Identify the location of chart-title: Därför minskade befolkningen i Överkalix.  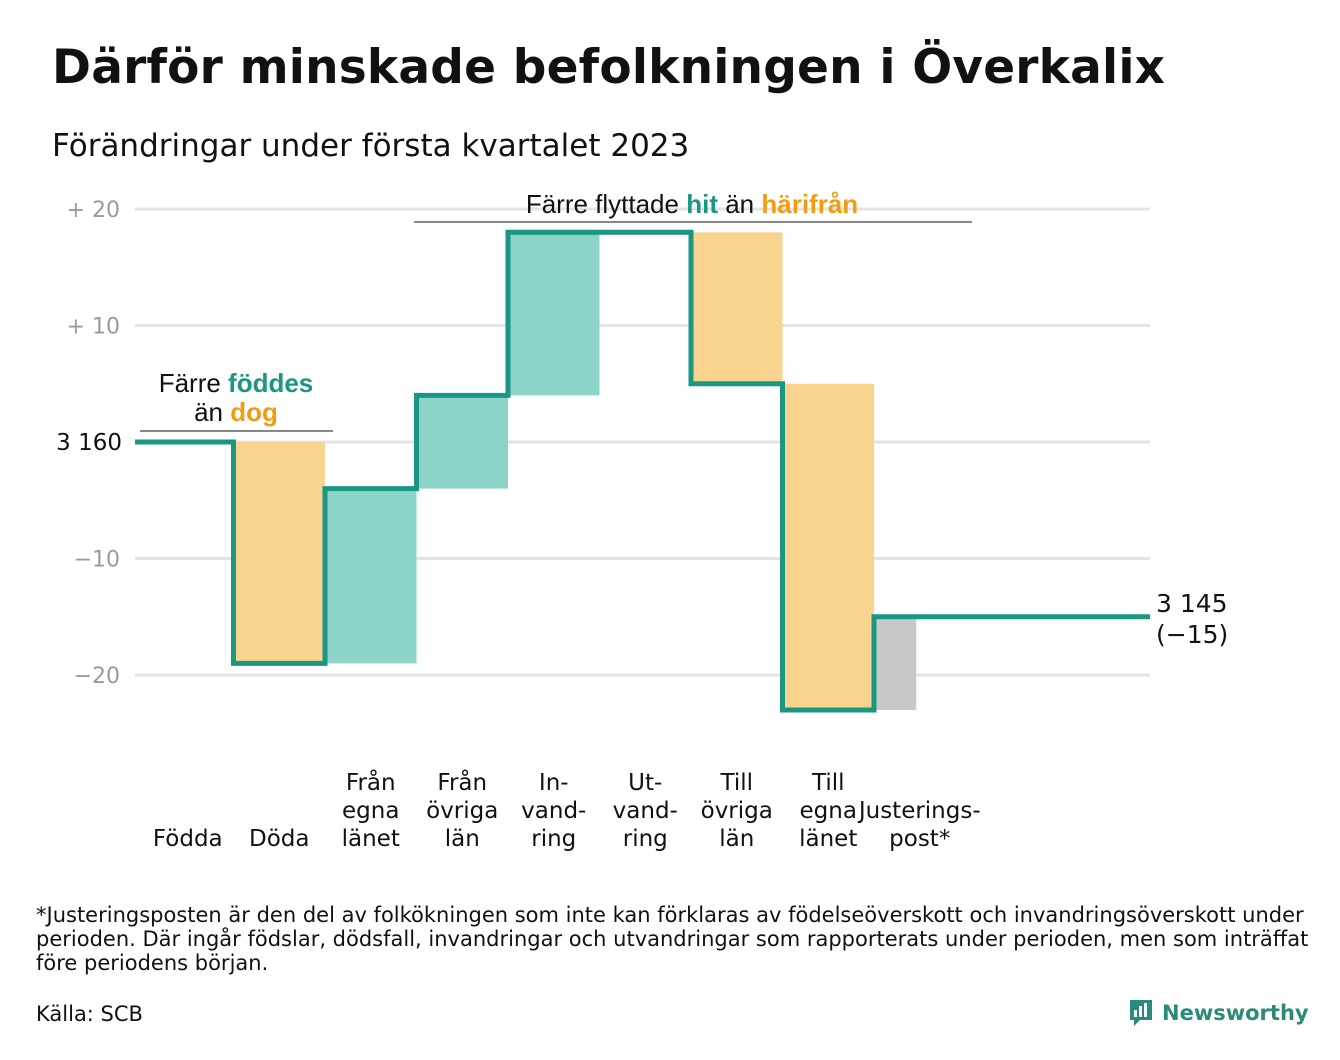
(609, 67).